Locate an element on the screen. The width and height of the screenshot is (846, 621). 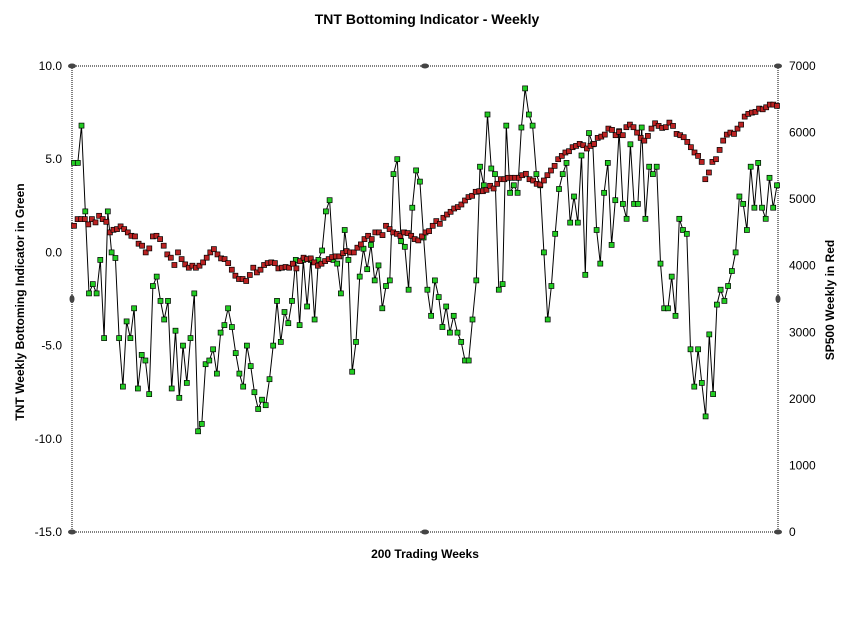
right-tick-label: 5000 is located at coordinates (802, 199).